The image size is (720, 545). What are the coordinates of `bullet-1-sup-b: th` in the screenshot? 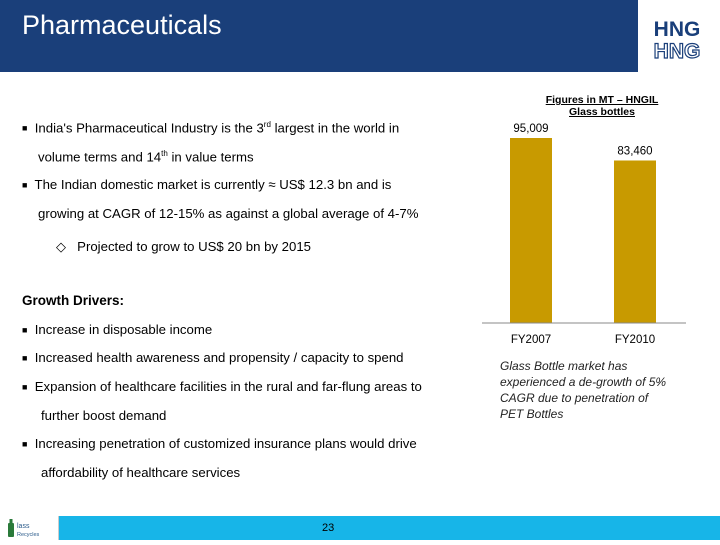 It's located at (164, 153).